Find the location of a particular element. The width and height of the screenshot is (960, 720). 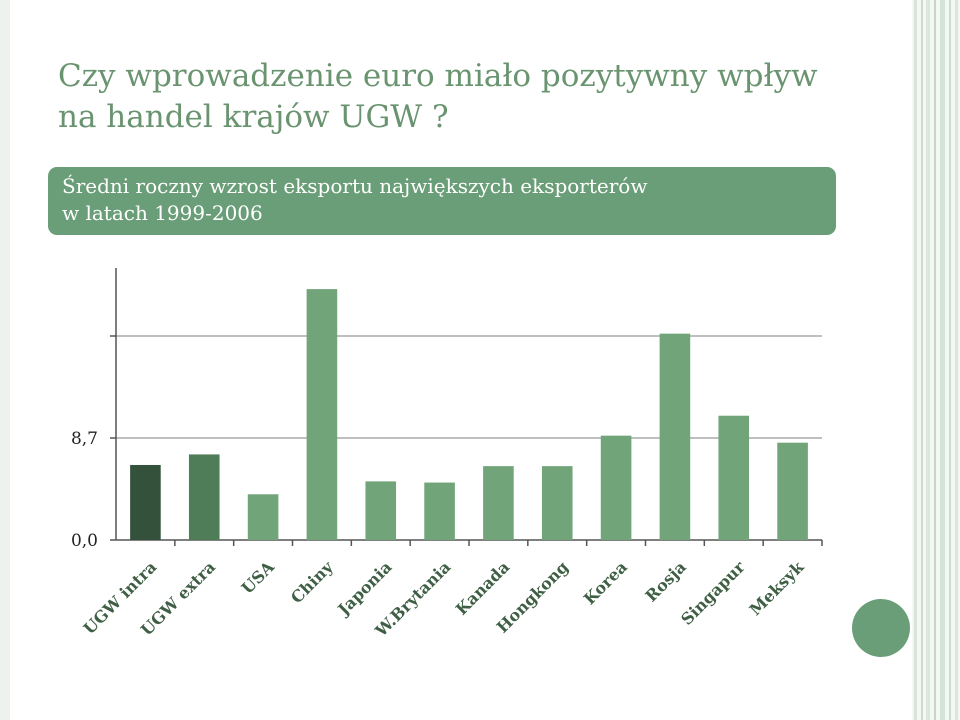

x-category-label: Rosja is located at coordinates (666, 581).